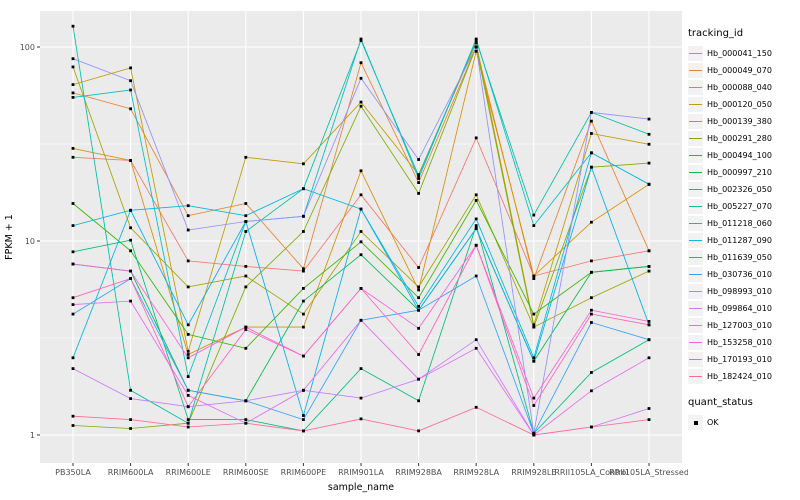  I want to click on legend-item: Hb_002326_050, so click(743, 189).